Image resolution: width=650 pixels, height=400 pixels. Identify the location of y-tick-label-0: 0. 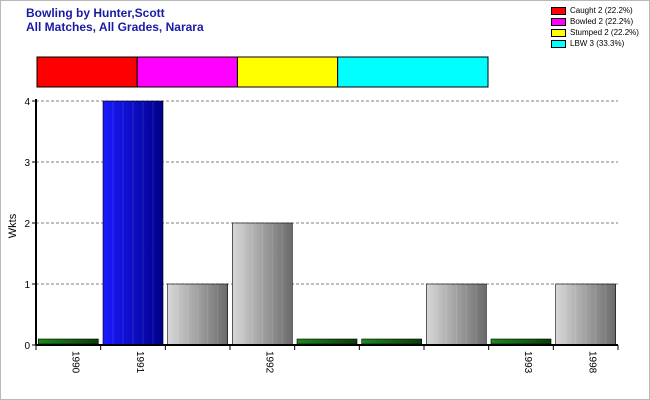
(27, 346).